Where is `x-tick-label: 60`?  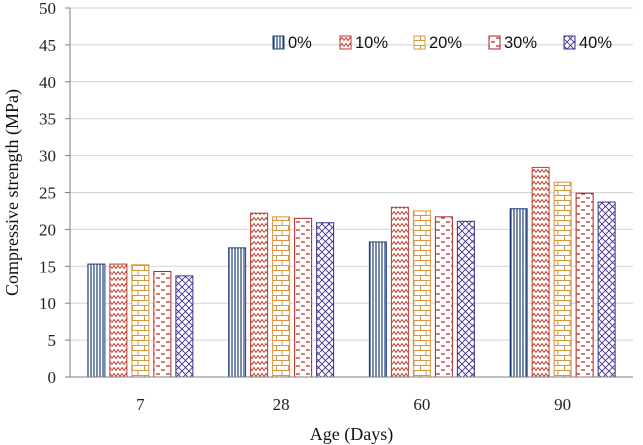
x-tick-label: 60 is located at coordinates (421, 404).